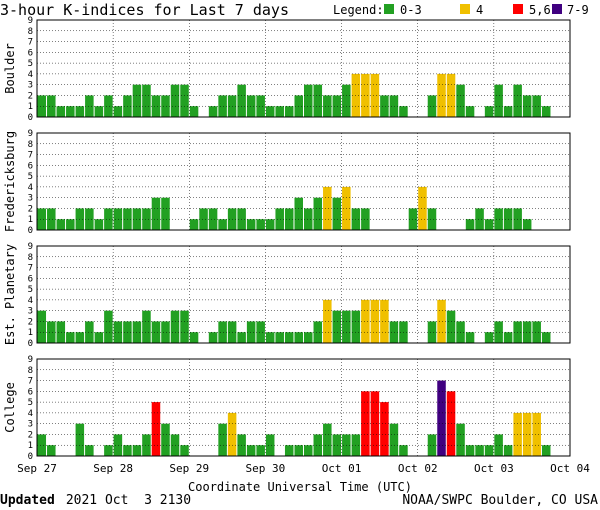  Describe the element at coordinates (30, 382) in the screenshot. I see `y-tick-label: 7` at that location.